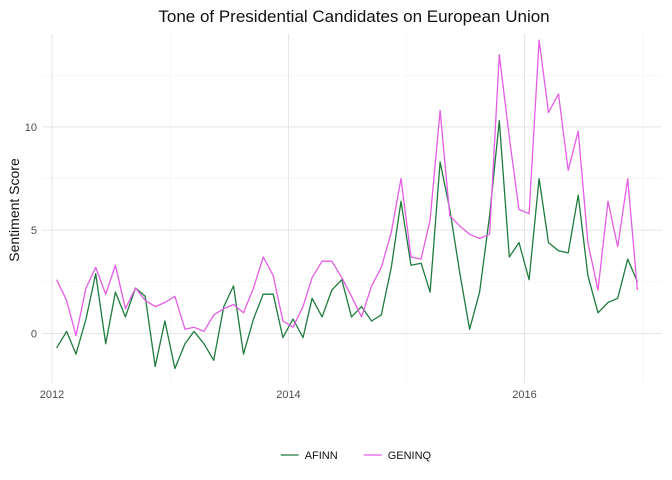 This screenshot has height=480, width=672. Describe the element at coordinates (34, 334) in the screenshot. I see `y-tick-label: 0` at that location.